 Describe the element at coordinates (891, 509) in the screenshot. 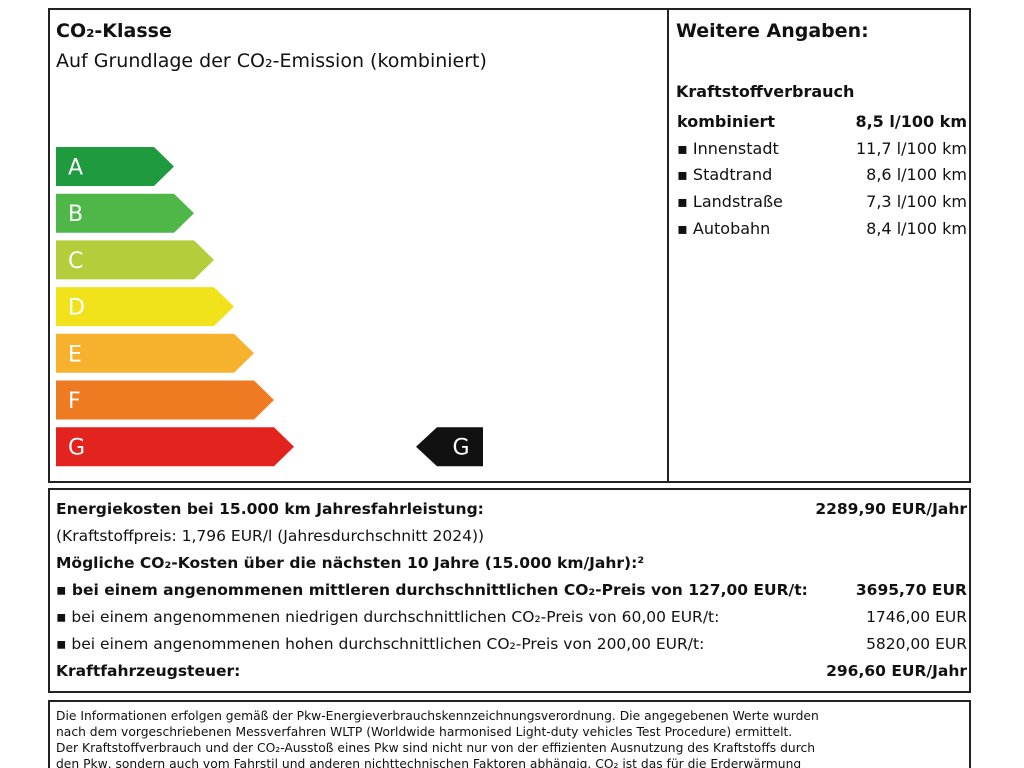

I see `cost-value: 2289,90 EUR/Jahr` at that location.